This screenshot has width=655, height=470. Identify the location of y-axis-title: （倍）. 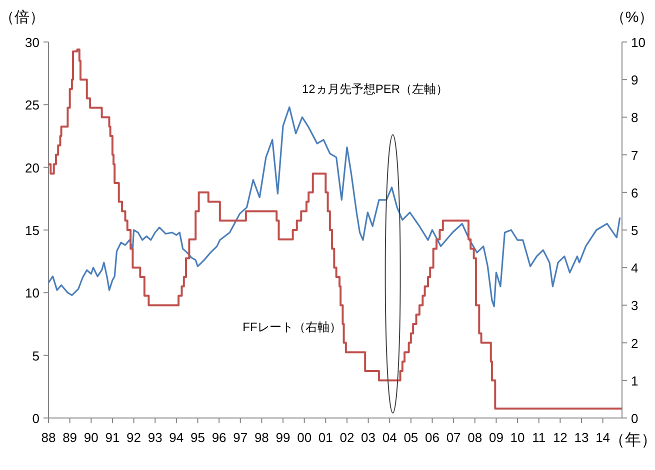
(22, 17).